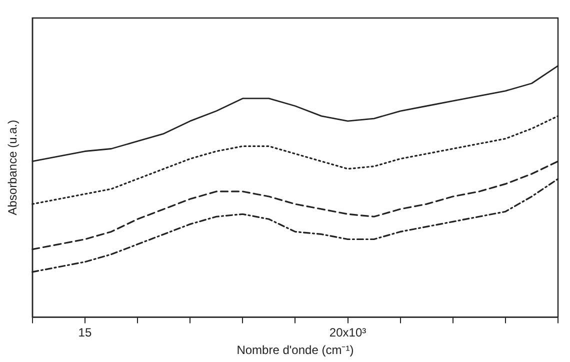  Describe the element at coordinates (295, 350) in the screenshot. I see `x-axis-title: Nombre d'onde (cm⁻¹)` at that location.